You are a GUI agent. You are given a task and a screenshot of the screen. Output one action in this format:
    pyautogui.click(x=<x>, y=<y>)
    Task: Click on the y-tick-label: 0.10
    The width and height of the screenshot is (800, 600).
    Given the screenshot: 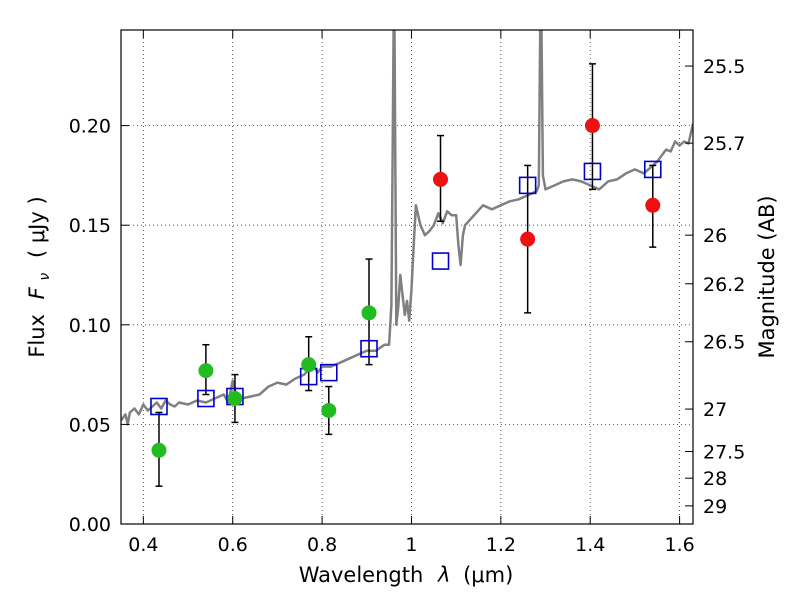 What is the action you would take?
    pyautogui.click(x=90, y=326)
    